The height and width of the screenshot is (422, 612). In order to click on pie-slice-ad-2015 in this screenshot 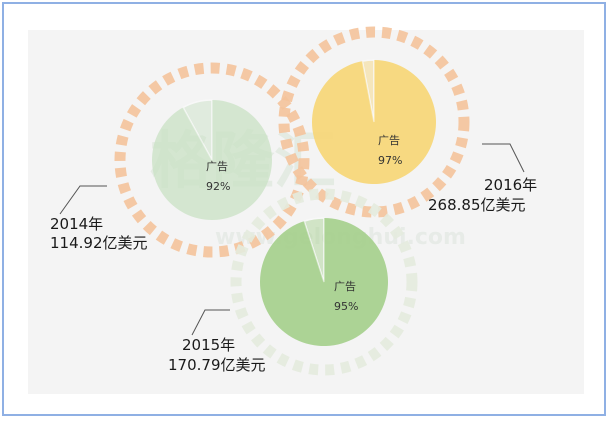, I will do `click(324, 282)`.